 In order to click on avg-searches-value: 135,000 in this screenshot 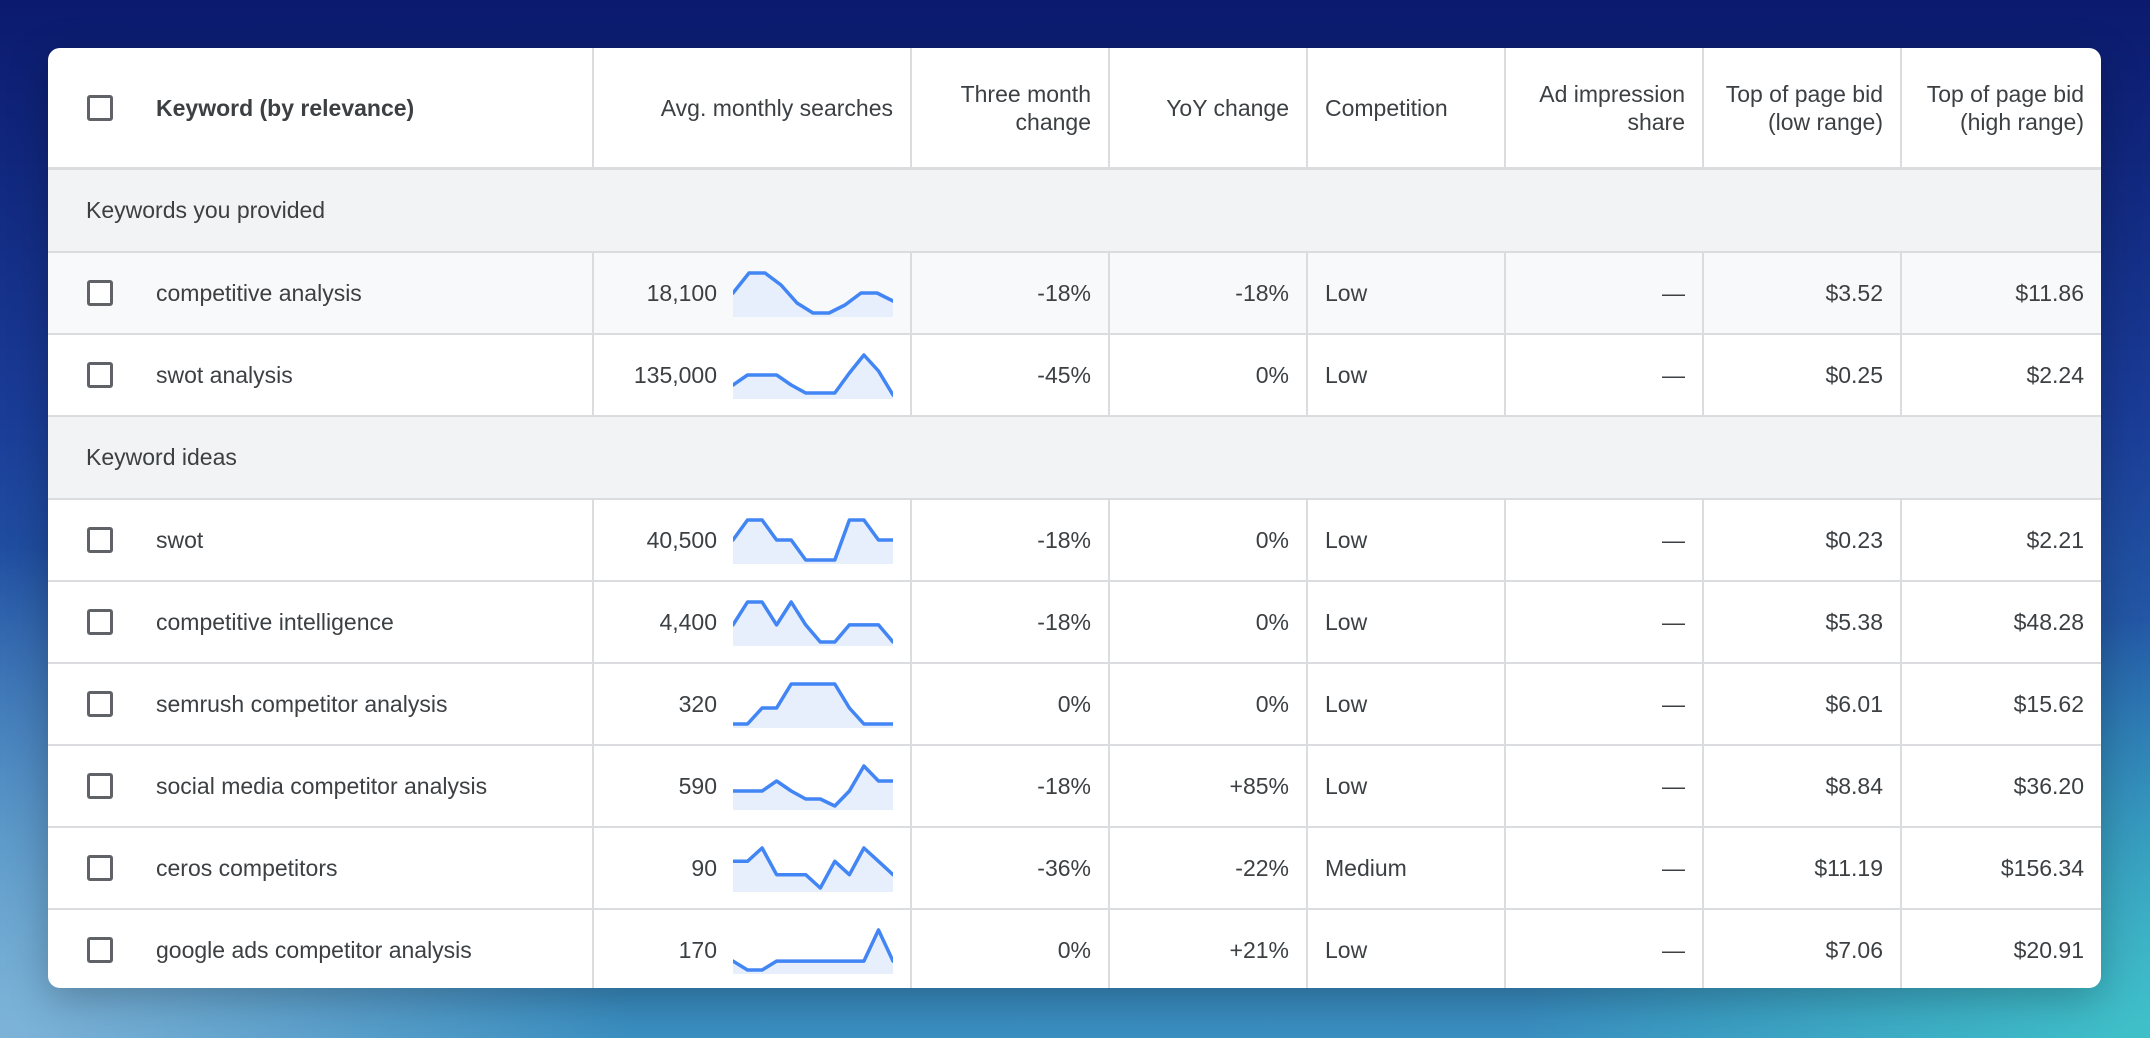, I will do `click(675, 374)`.